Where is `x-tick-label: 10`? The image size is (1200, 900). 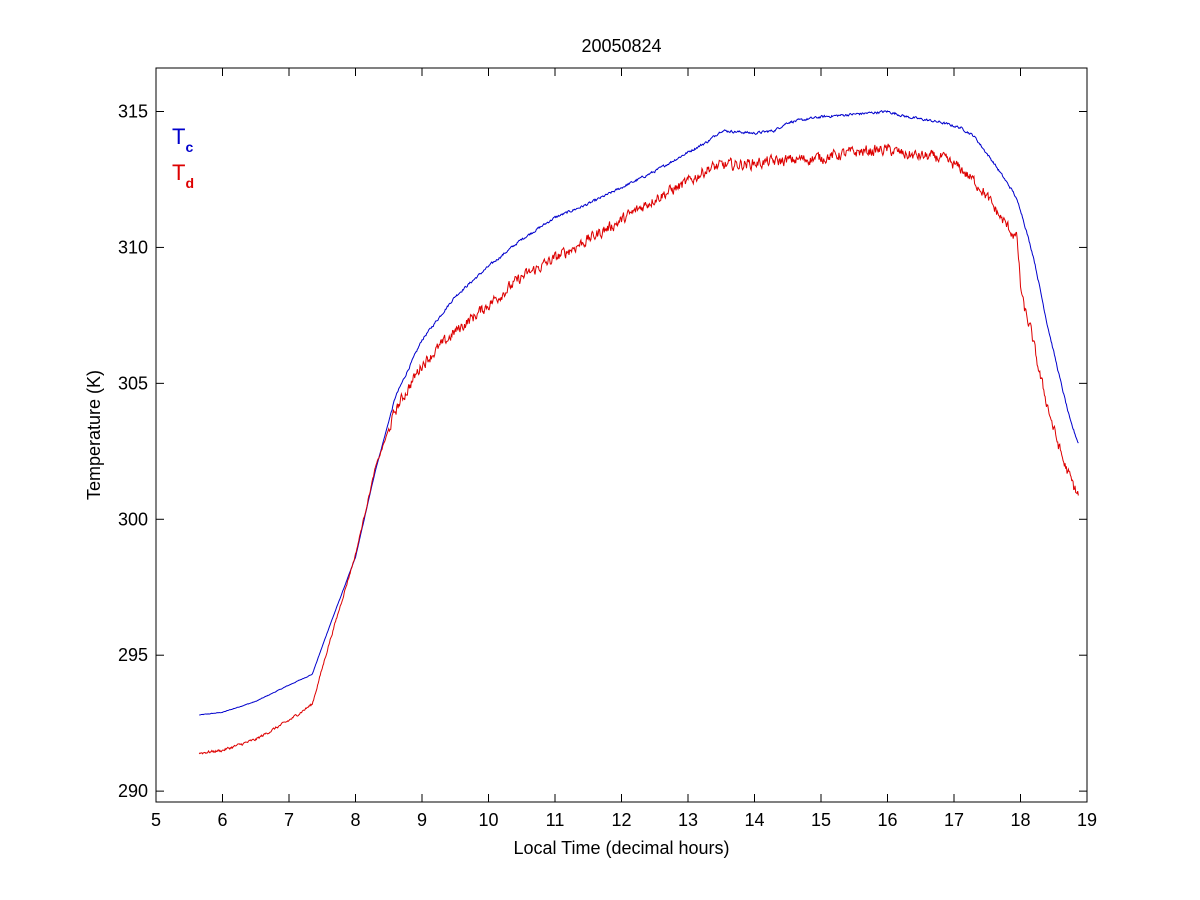 x-tick-label: 10 is located at coordinates (488, 820).